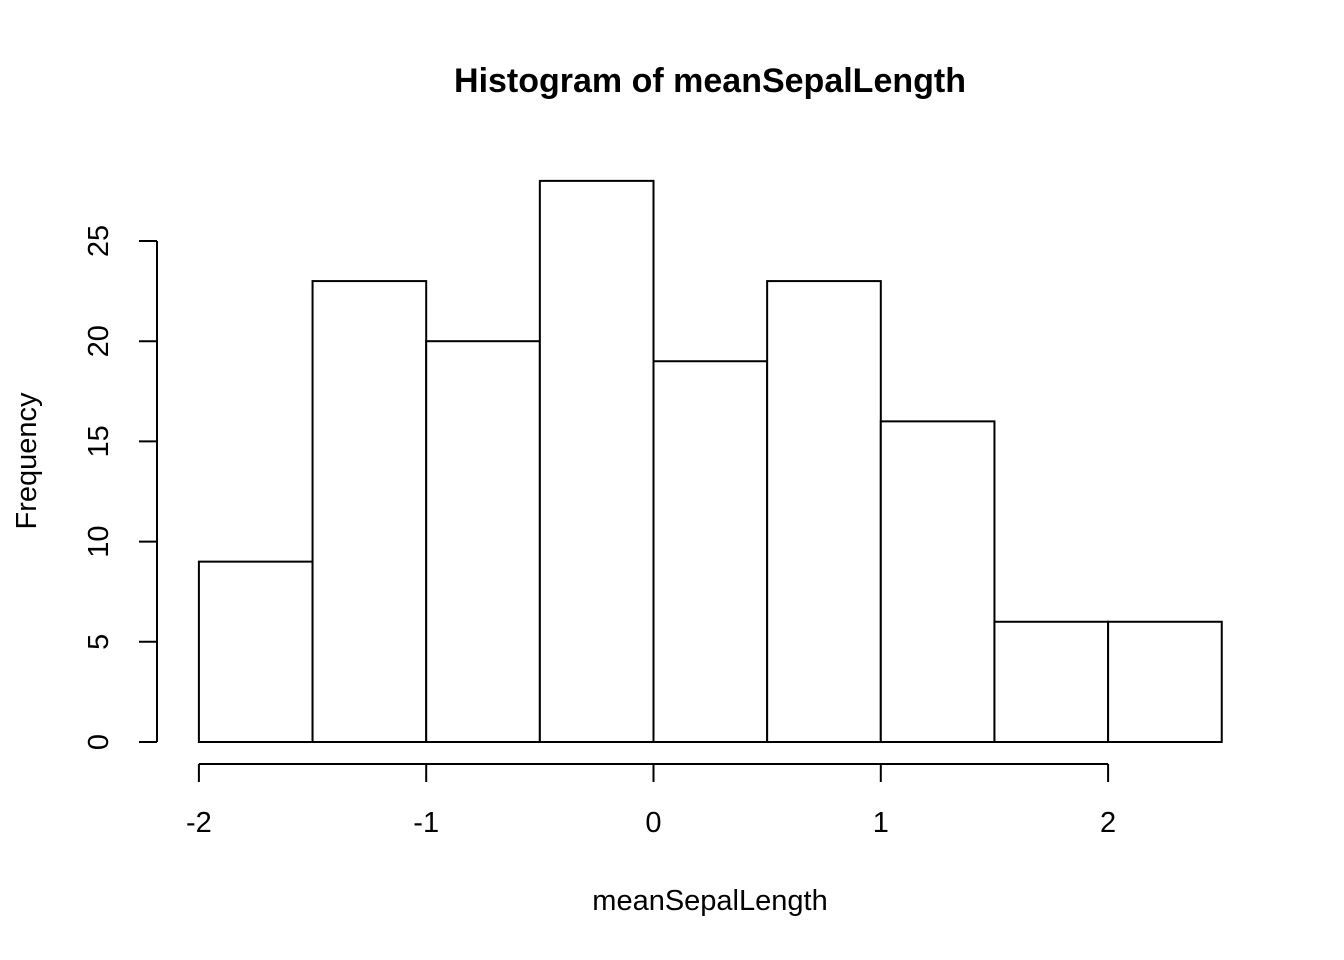 The image size is (1344, 960). What do you see at coordinates (1108, 823) in the screenshot?
I see `x-tick-label: 2` at bounding box center [1108, 823].